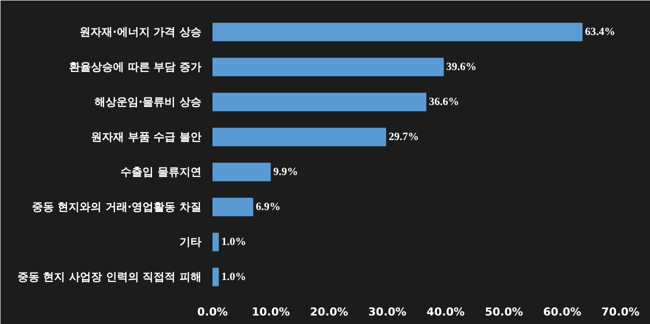 This screenshot has height=324, width=650. I want to click on x-tick-label: 40.0%, so click(445, 312).